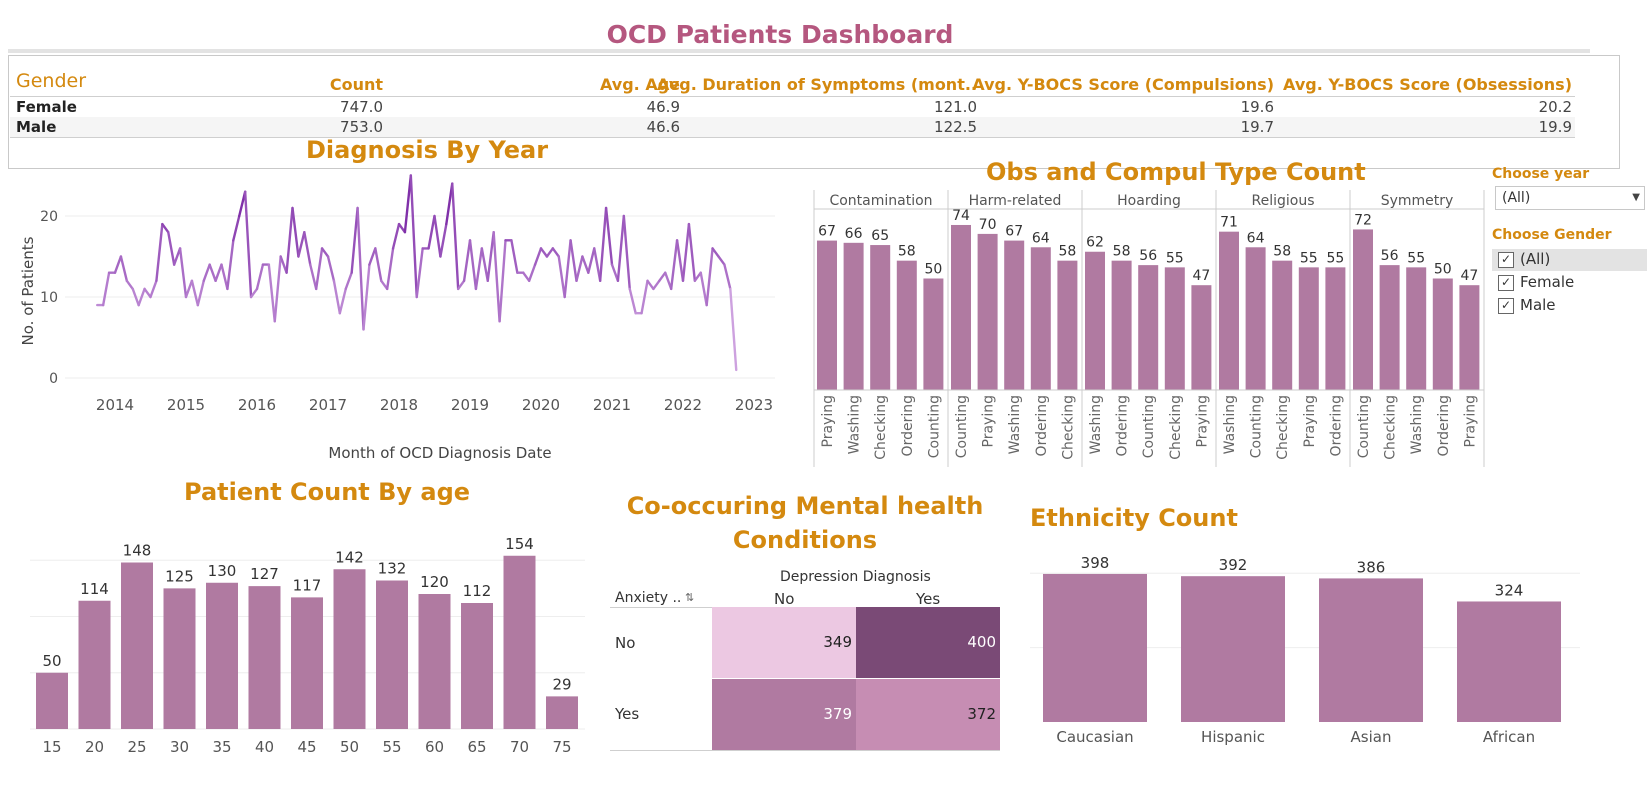  What do you see at coordinates (933, 270) in the screenshot?
I see `obs-bar-value: 50` at bounding box center [933, 270].